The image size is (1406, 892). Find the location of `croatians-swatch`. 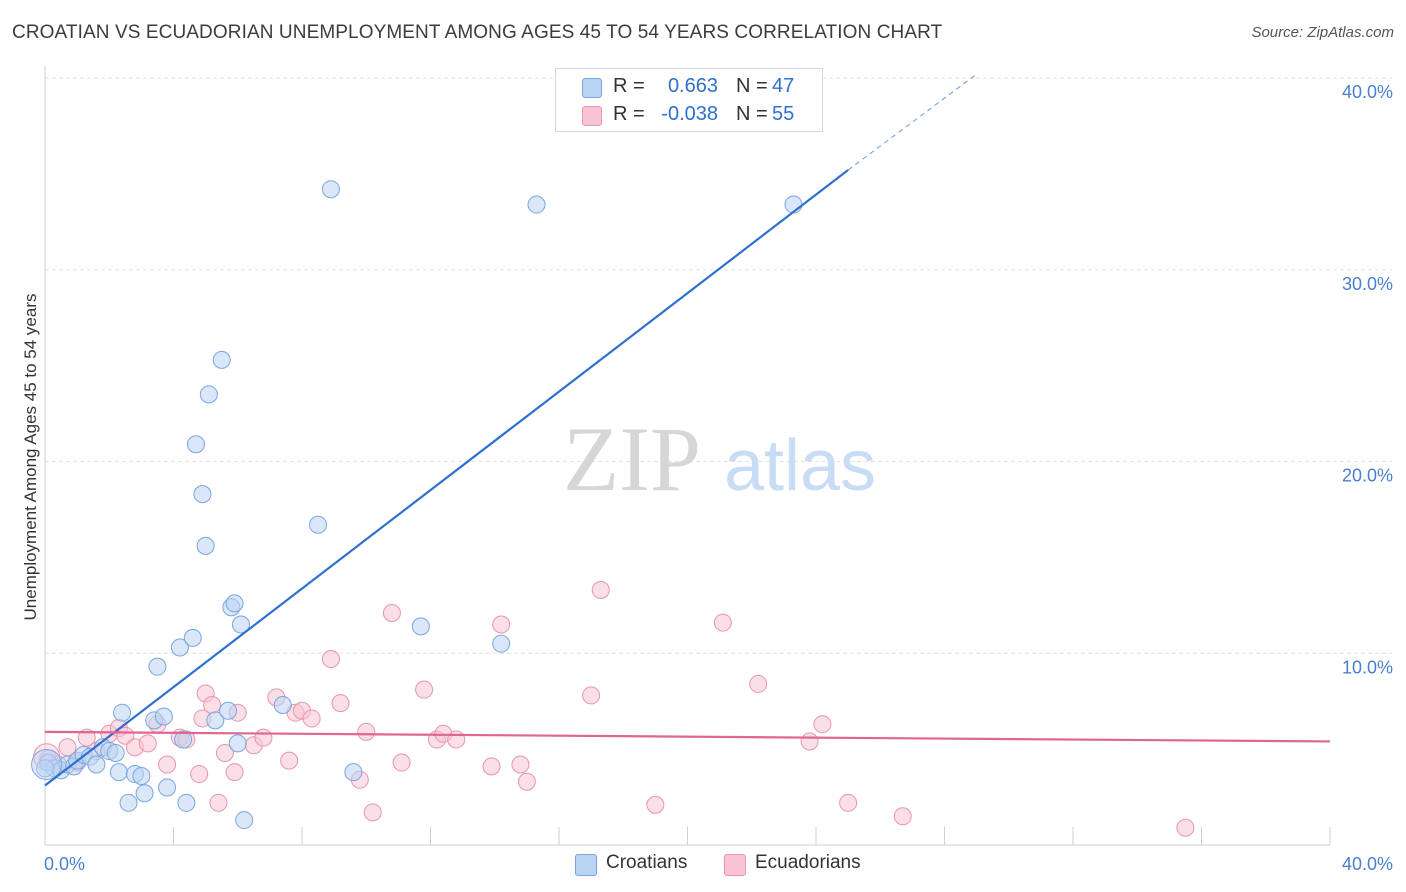

croatians-swatch is located at coordinates (592, 88).